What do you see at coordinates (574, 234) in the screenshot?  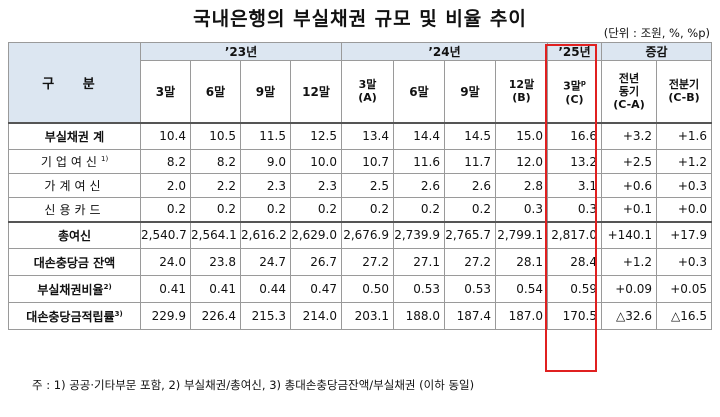 I see `table-cell: 2,817.0` at bounding box center [574, 234].